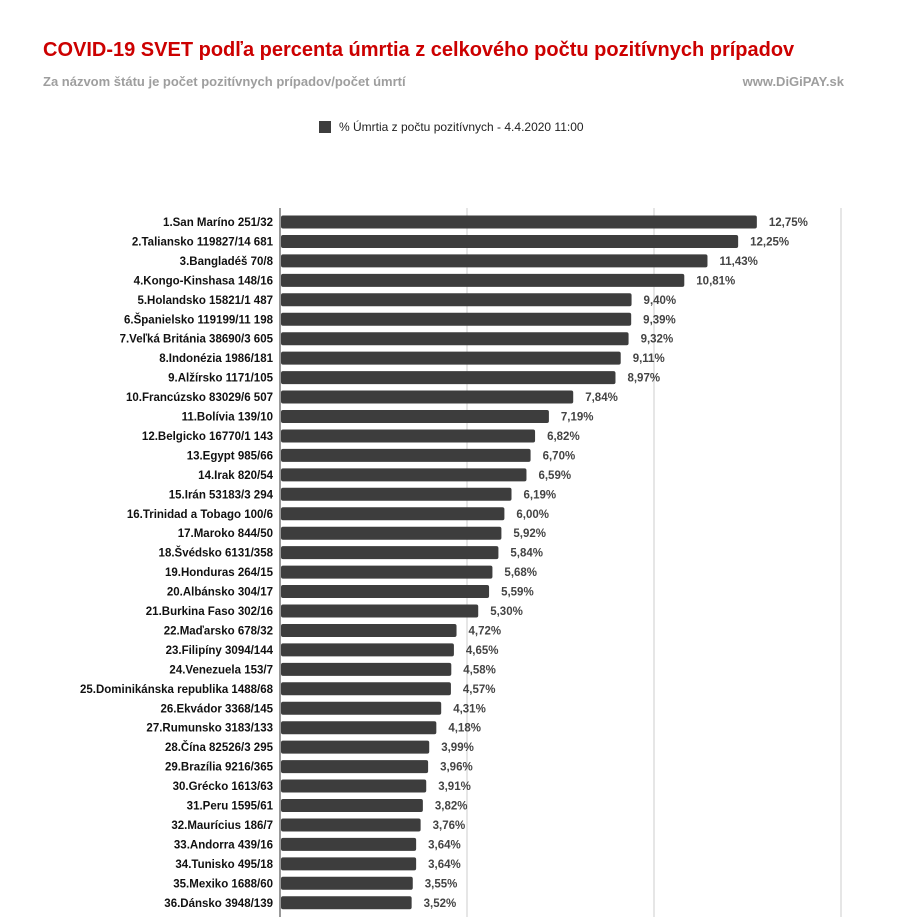  I want to click on category-label: 21.Burkina Faso 302/16, so click(209, 612).